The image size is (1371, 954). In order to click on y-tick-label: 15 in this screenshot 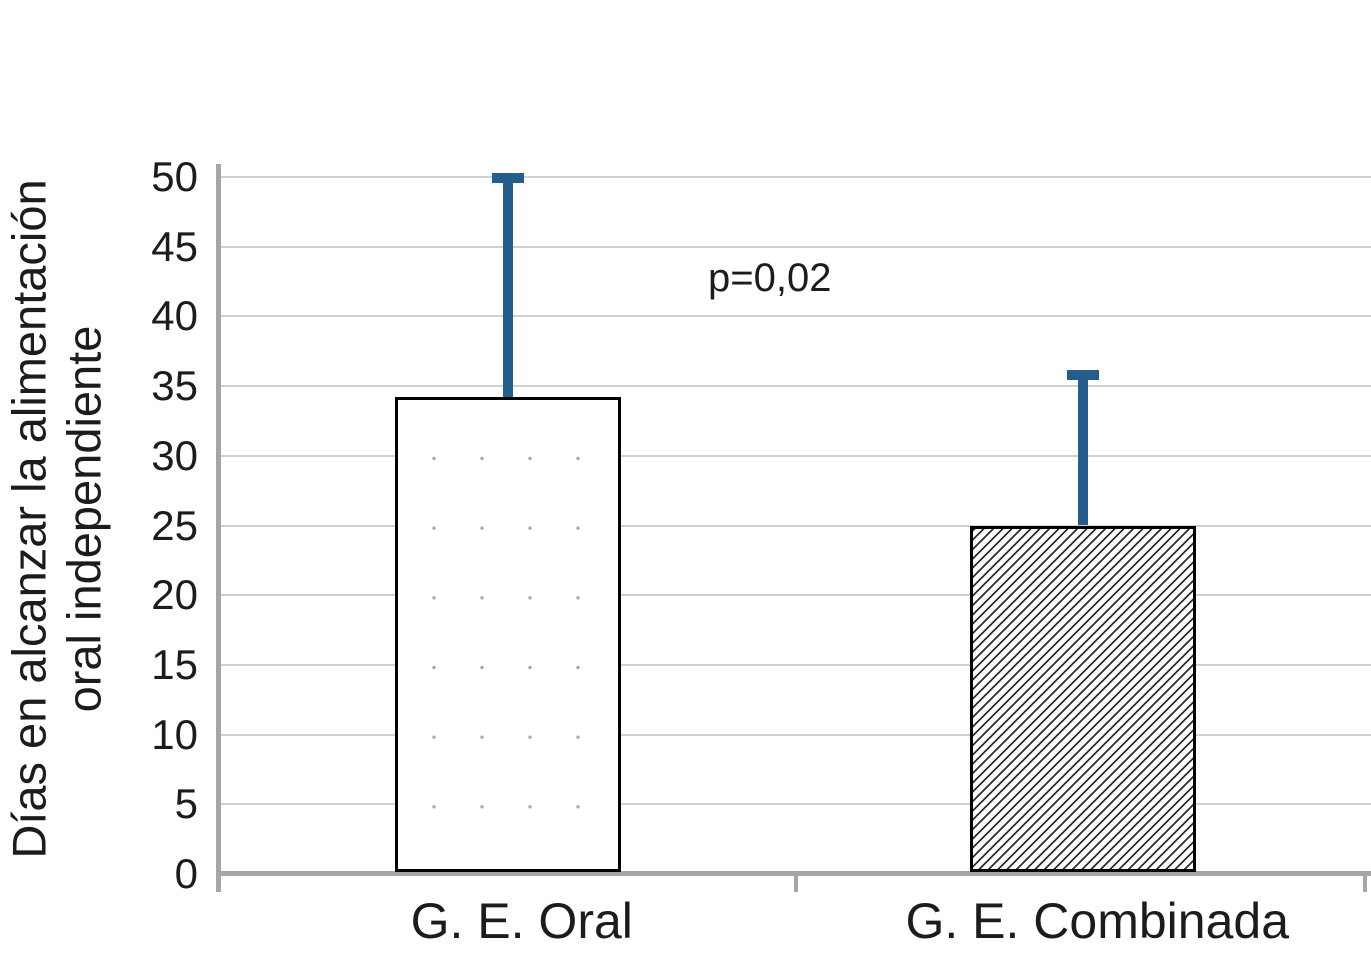, I will do `click(174, 664)`.